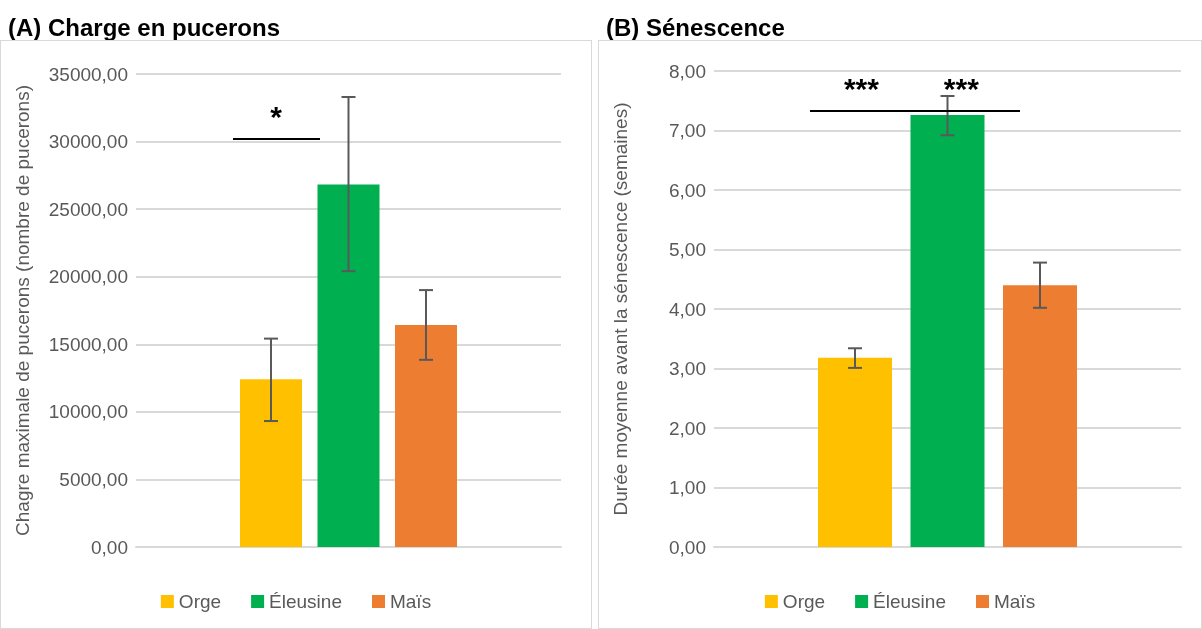 The width and height of the screenshot is (1202, 629). What do you see at coordinates (687, 130) in the screenshot?
I see `y-tick-label: 7,00` at bounding box center [687, 130].